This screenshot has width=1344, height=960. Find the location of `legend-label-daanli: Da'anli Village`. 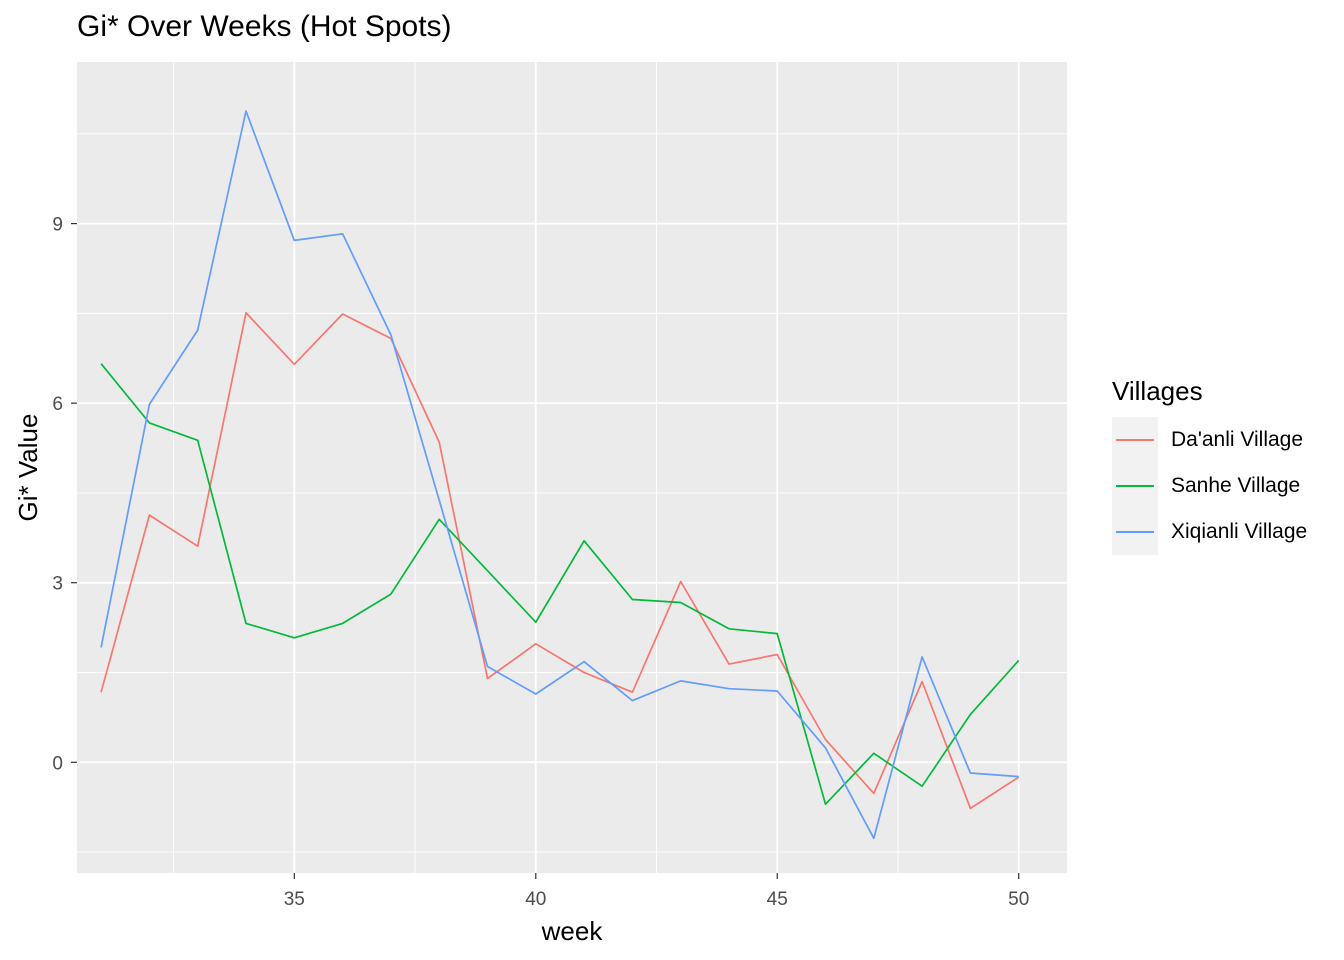

legend-label-daanli: Da'anli Village is located at coordinates (1237, 439).